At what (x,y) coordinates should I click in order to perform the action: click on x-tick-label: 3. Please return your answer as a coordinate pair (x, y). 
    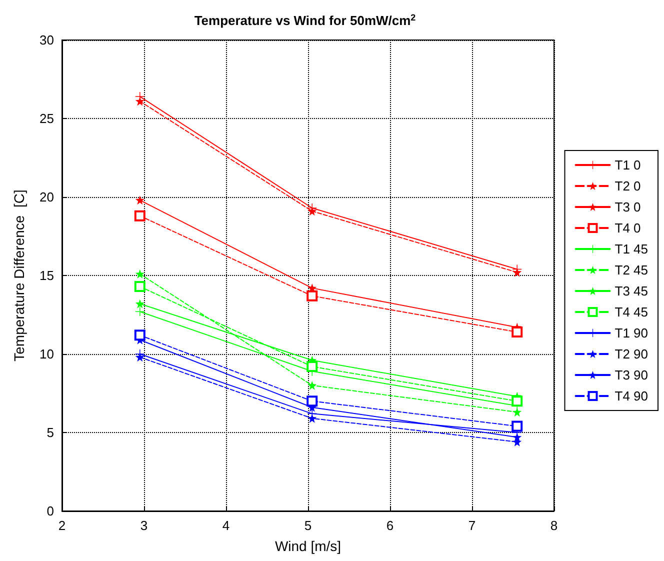
    Looking at the image, I should click on (144, 525).